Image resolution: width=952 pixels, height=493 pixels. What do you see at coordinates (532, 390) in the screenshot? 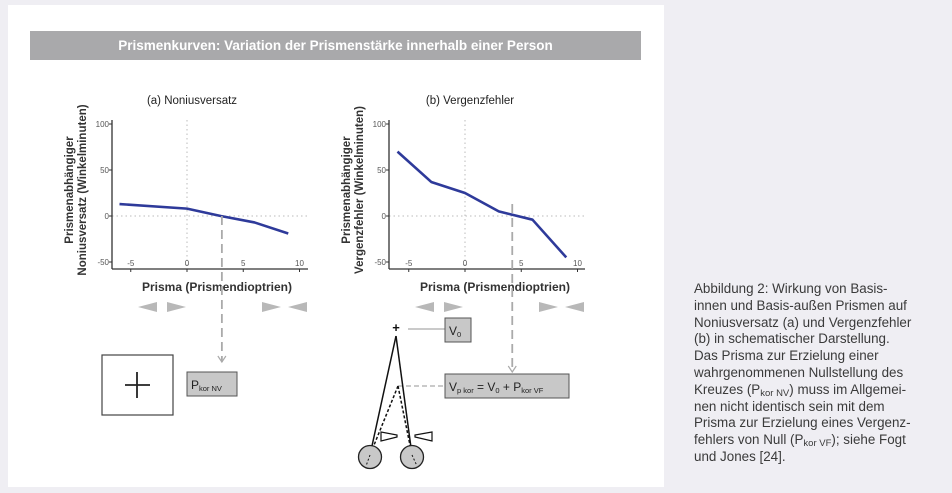
I see `subscript: kor VF` at bounding box center [532, 390].